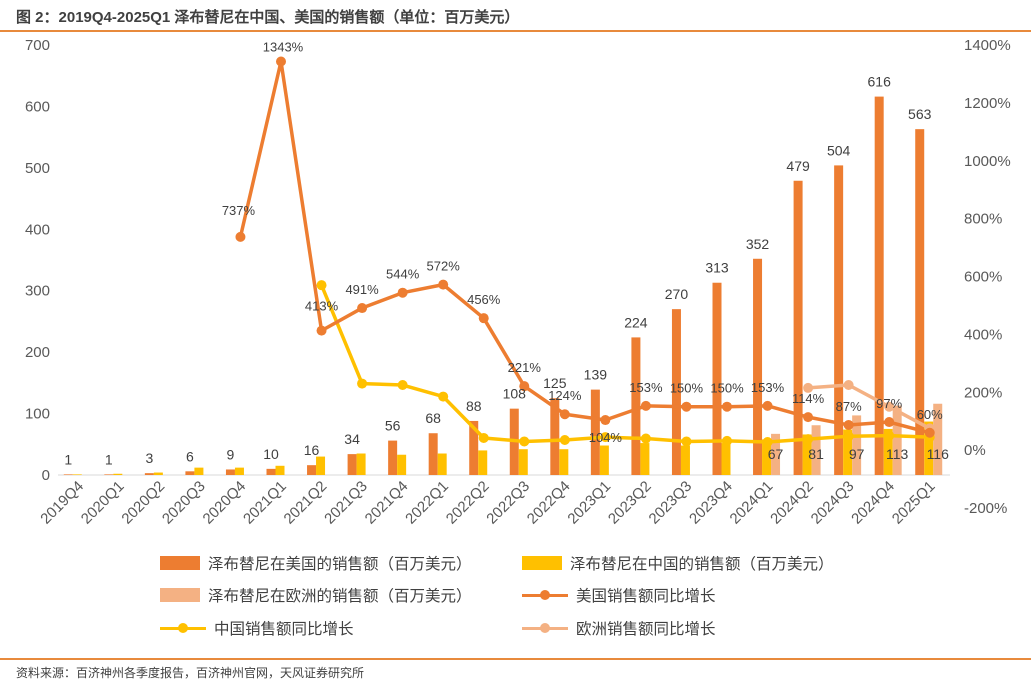  I want to click on left-tick-label: 400, so click(37, 229).